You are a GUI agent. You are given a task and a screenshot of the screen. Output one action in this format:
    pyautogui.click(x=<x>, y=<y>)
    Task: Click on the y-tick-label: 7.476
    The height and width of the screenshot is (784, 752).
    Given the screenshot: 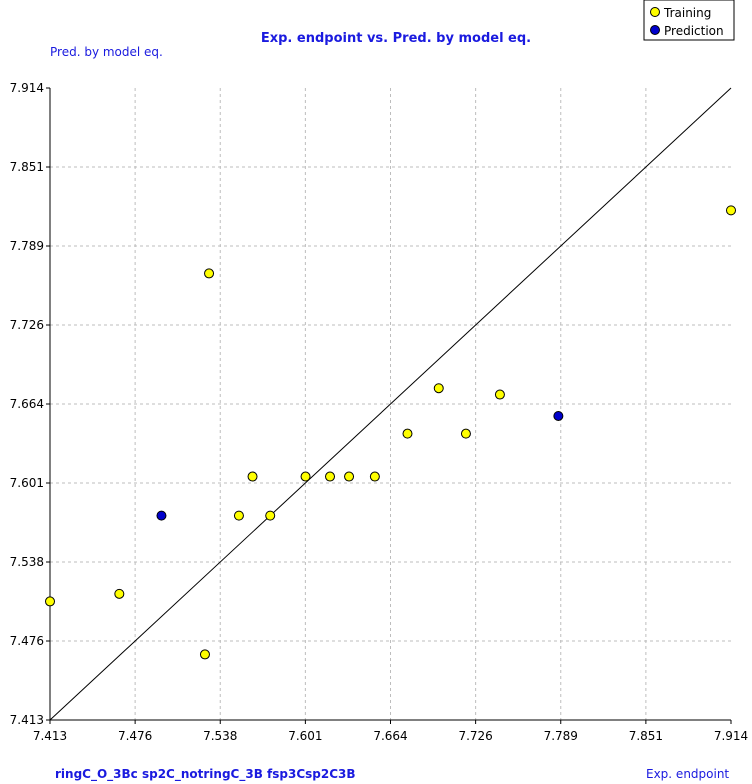 What is the action you would take?
    pyautogui.click(x=27, y=641)
    